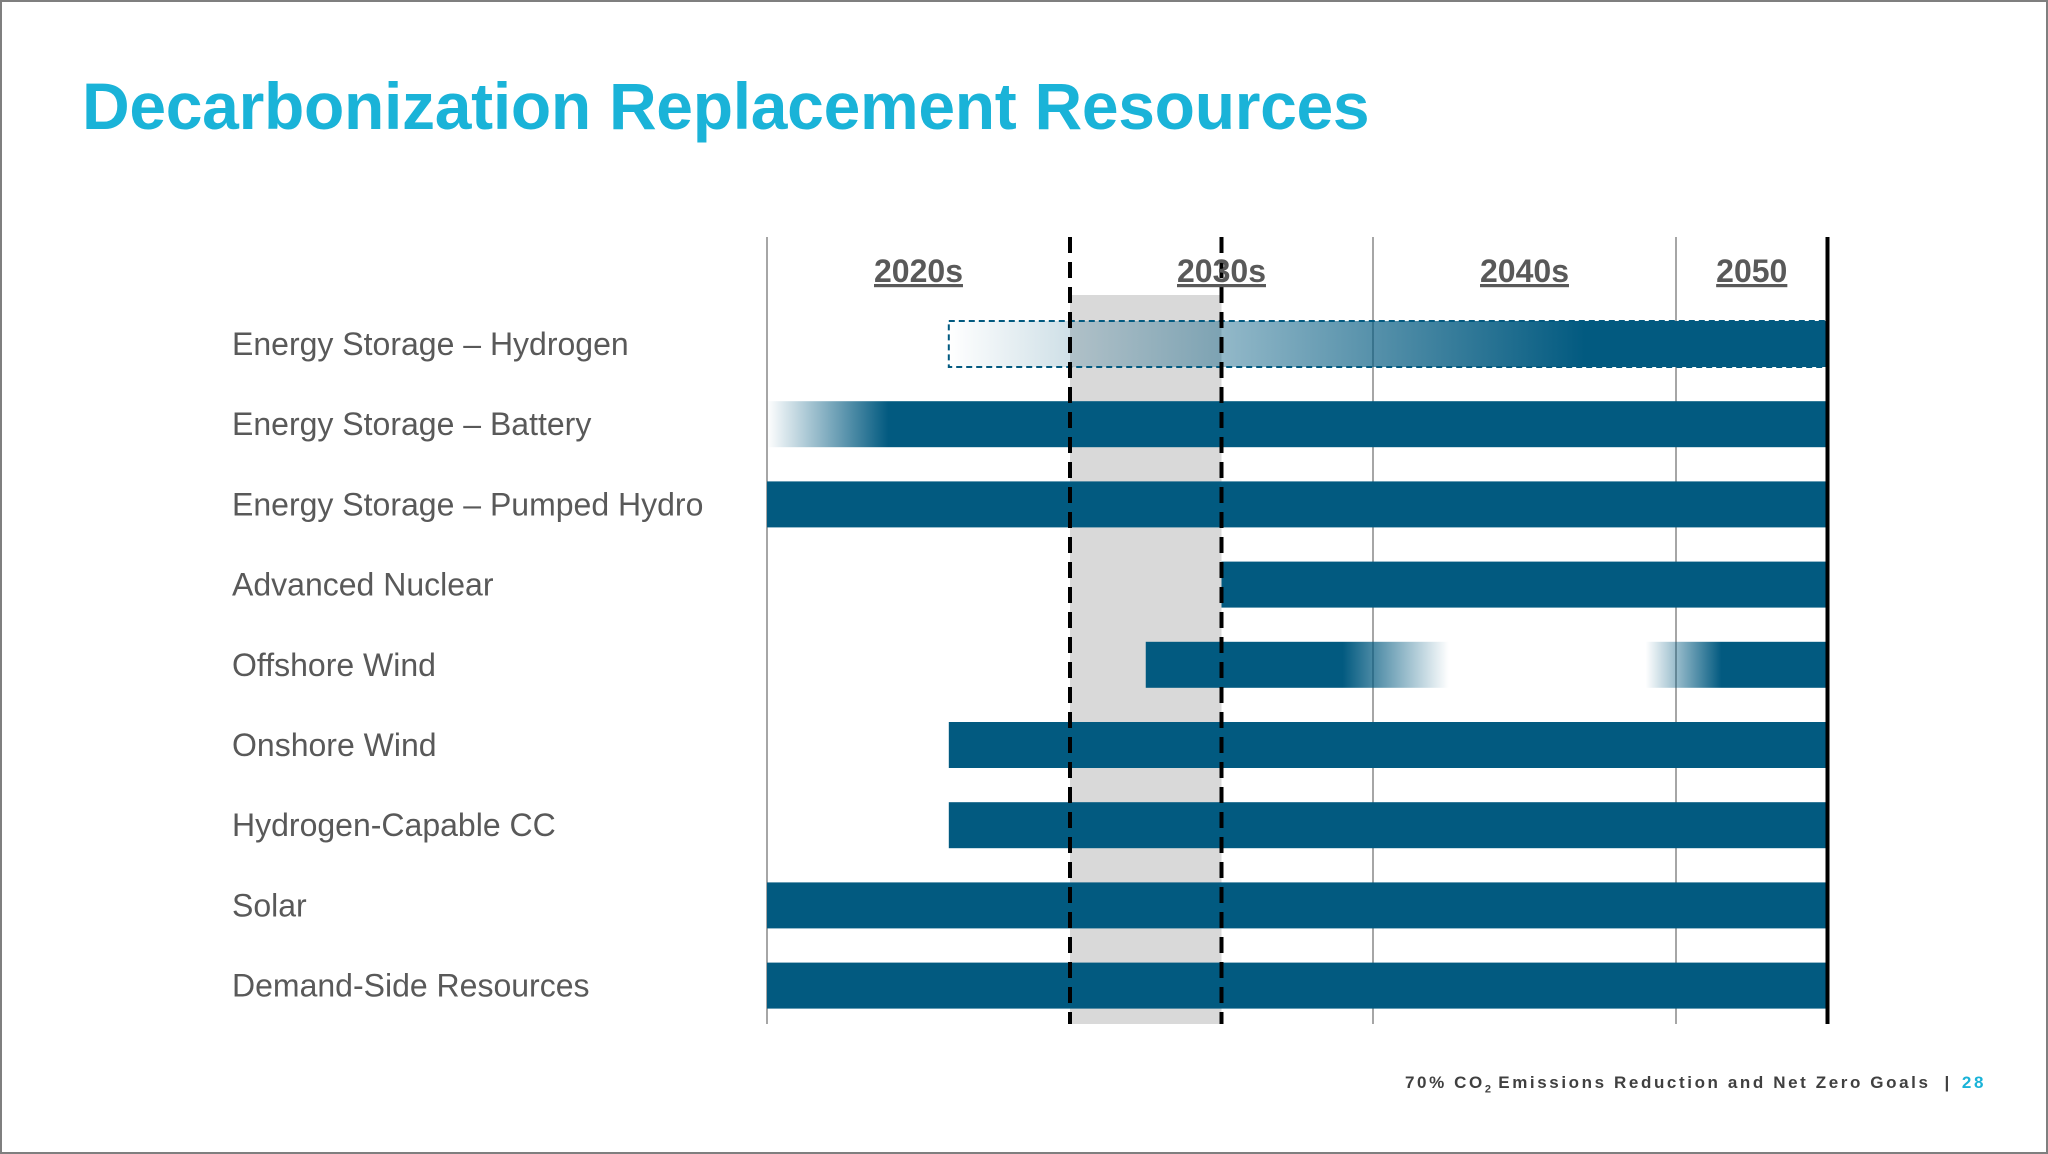  What do you see at coordinates (411, 424) in the screenshot?
I see `row-label: Energy Storage – Battery` at bounding box center [411, 424].